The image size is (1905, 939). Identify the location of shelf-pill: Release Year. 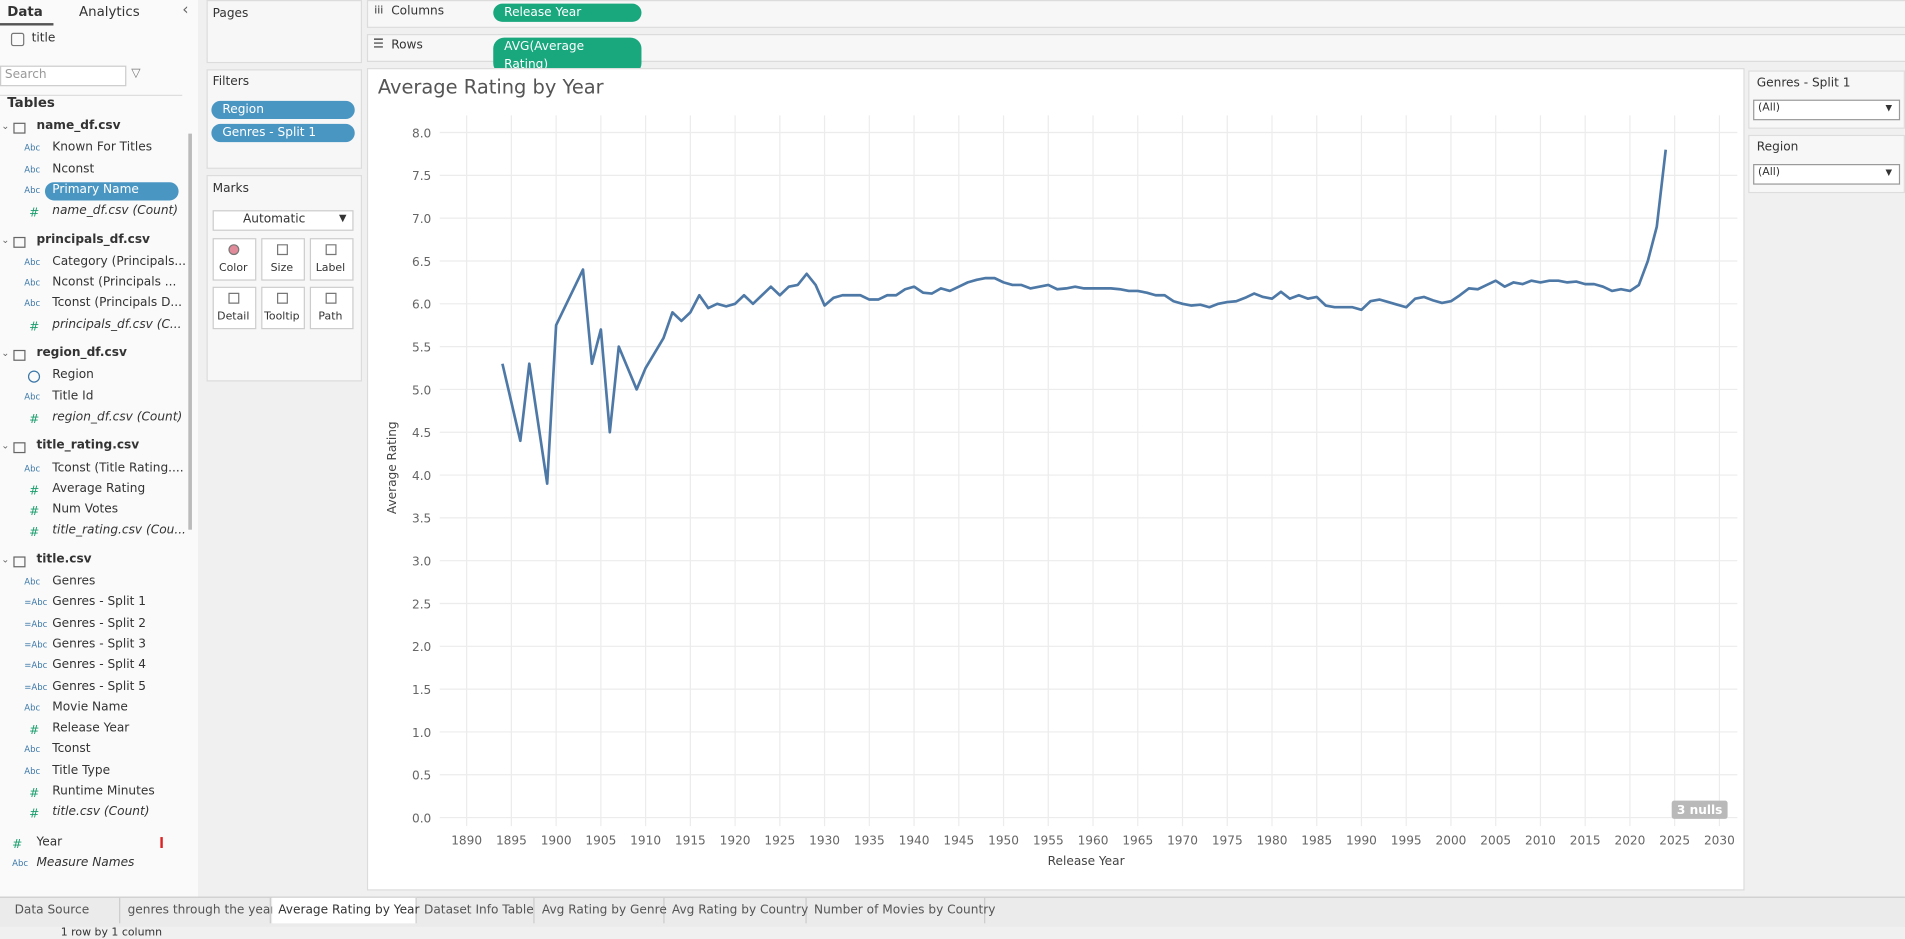
(567, 12).